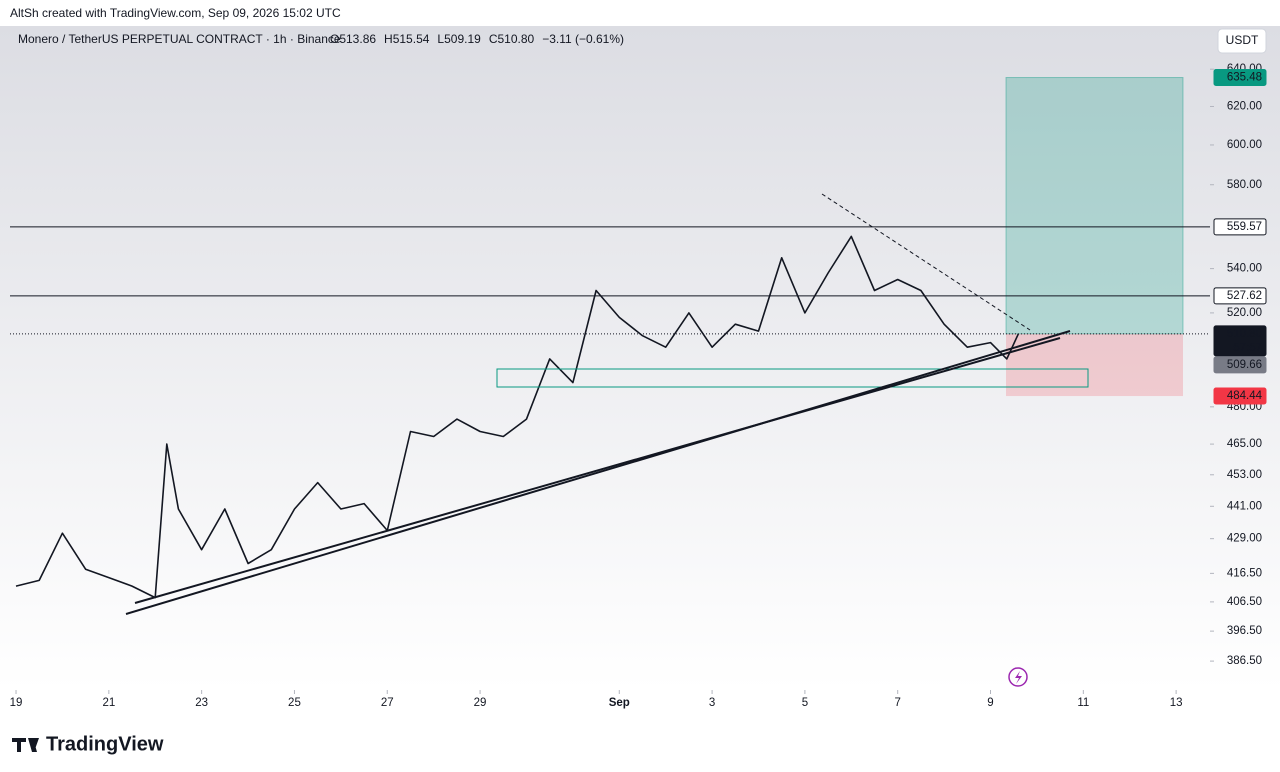  Describe the element at coordinates (105, 744) in the screenshot. I see `brand: TradingView` at that location.